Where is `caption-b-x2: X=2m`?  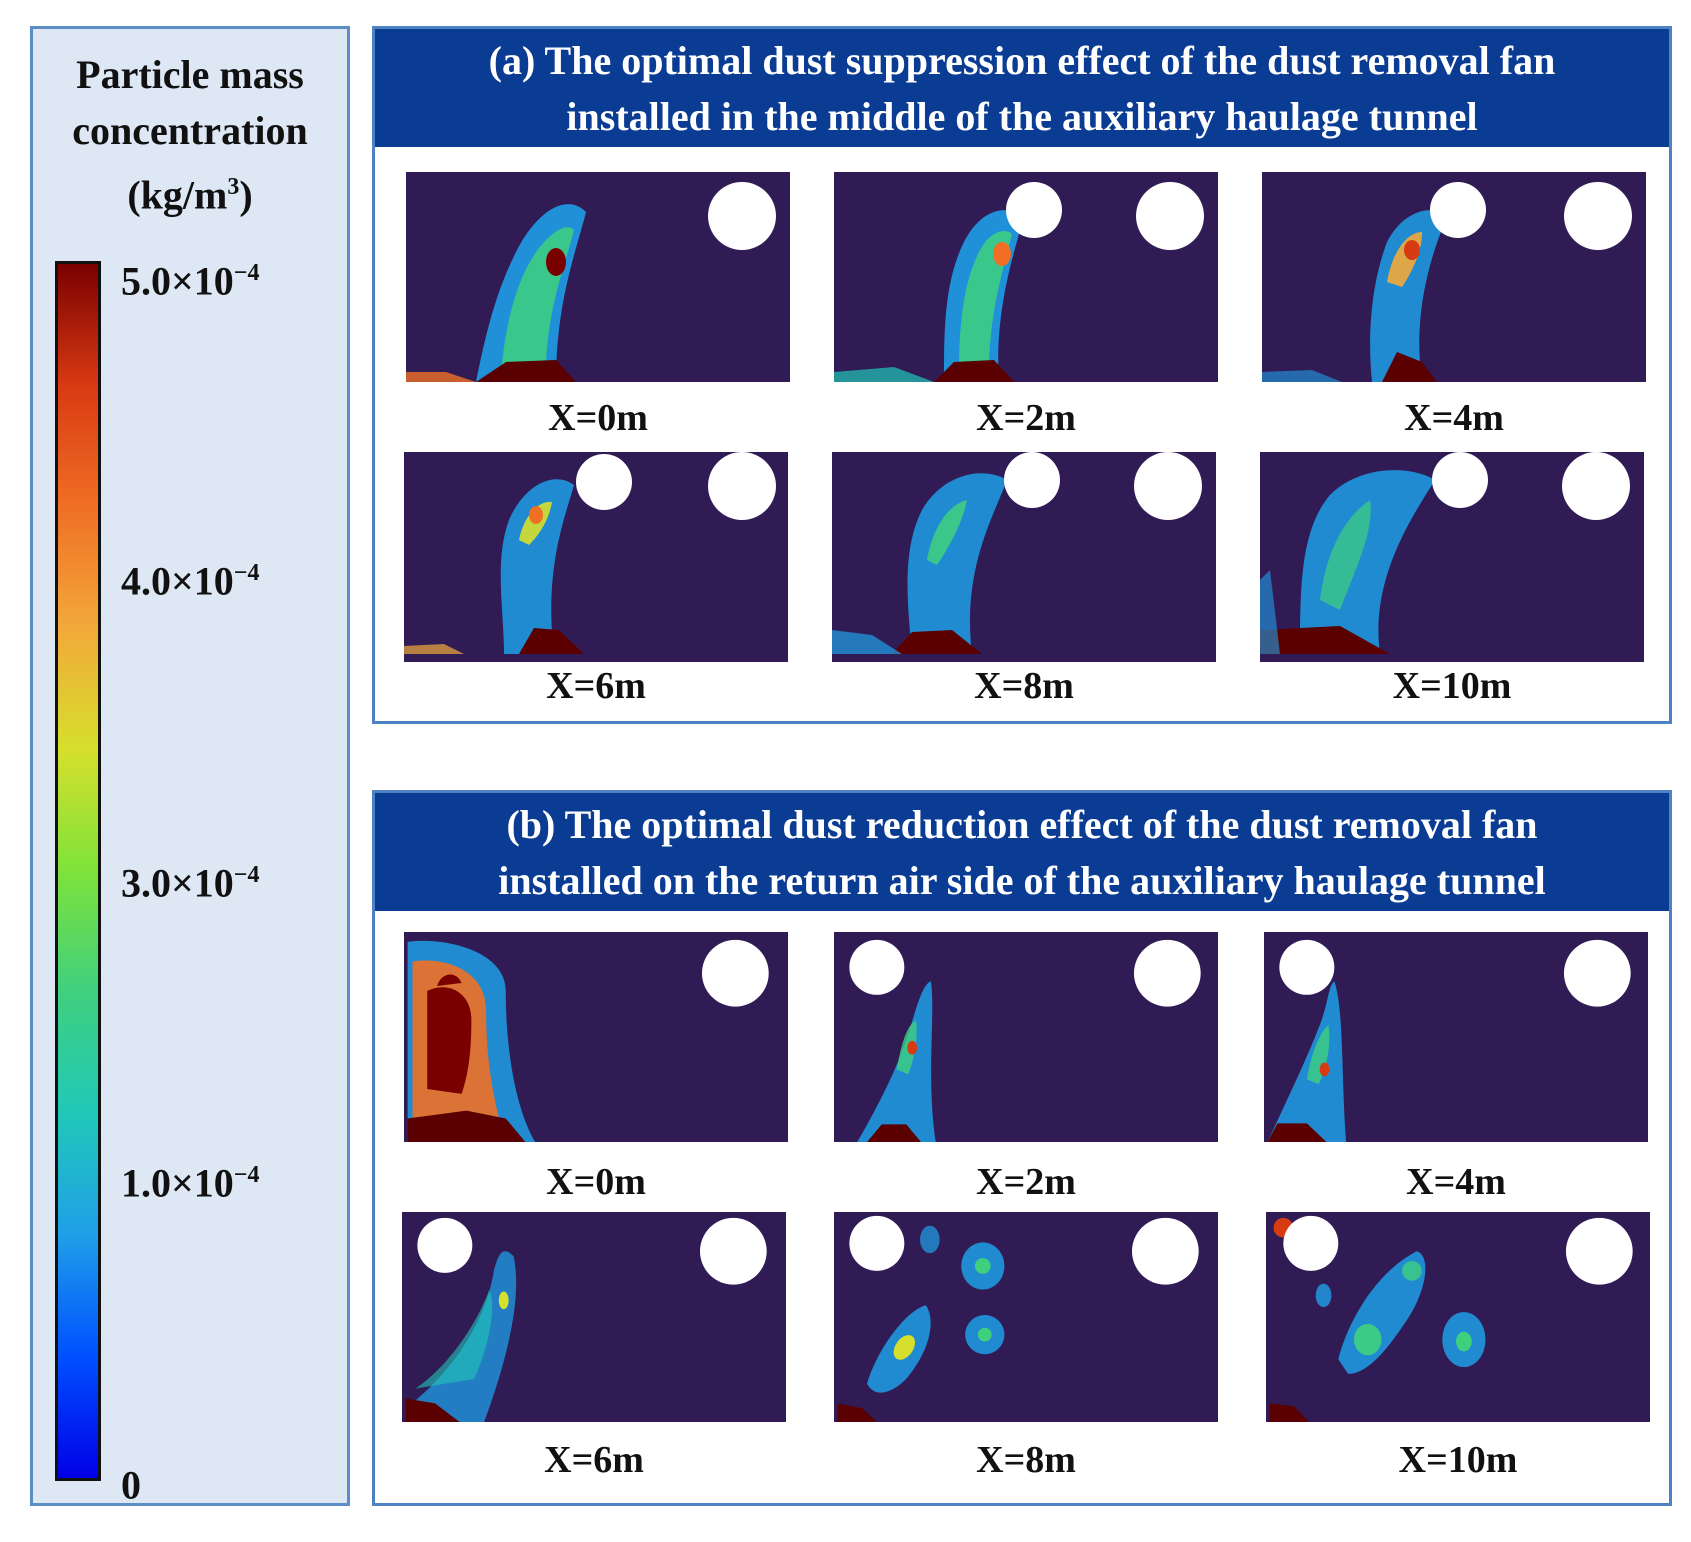
caption-b-x2: X=2m is located at coordinates (1026, 1182).